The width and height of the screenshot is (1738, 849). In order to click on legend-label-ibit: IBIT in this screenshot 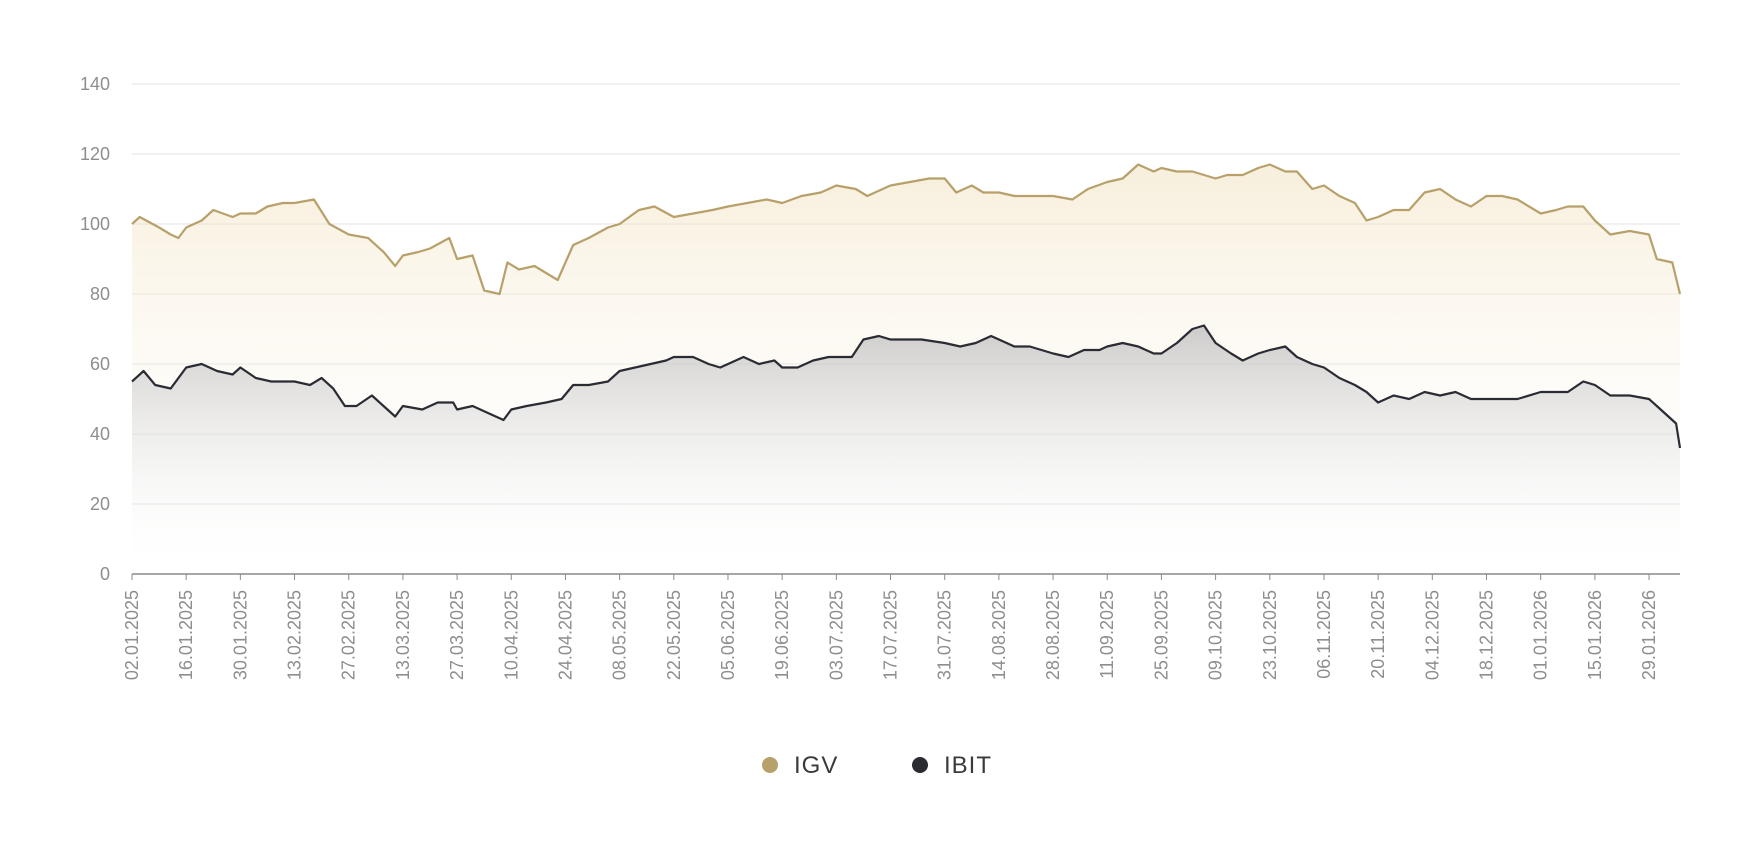, I will do `click(968, 765)`.